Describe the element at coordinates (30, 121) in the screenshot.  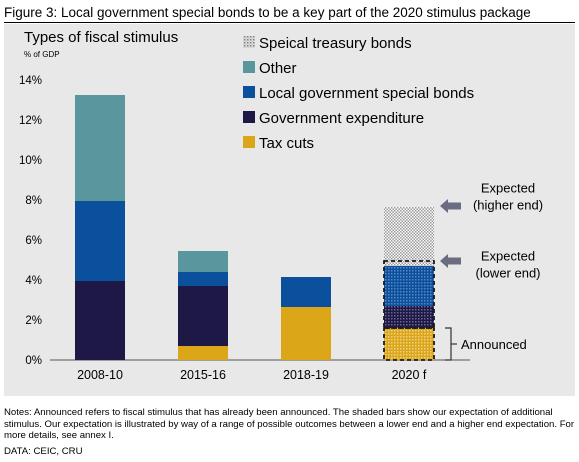
I see `y-tick-label: 12%` at that location.